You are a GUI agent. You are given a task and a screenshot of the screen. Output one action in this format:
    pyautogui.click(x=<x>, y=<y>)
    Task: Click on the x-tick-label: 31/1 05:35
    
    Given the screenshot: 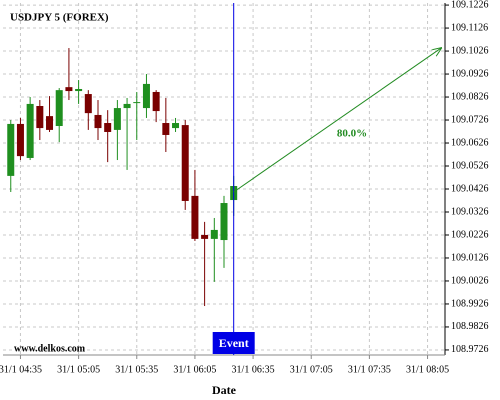 What is the action you would take?
    pyautogui.click(x=136, y=369)
    